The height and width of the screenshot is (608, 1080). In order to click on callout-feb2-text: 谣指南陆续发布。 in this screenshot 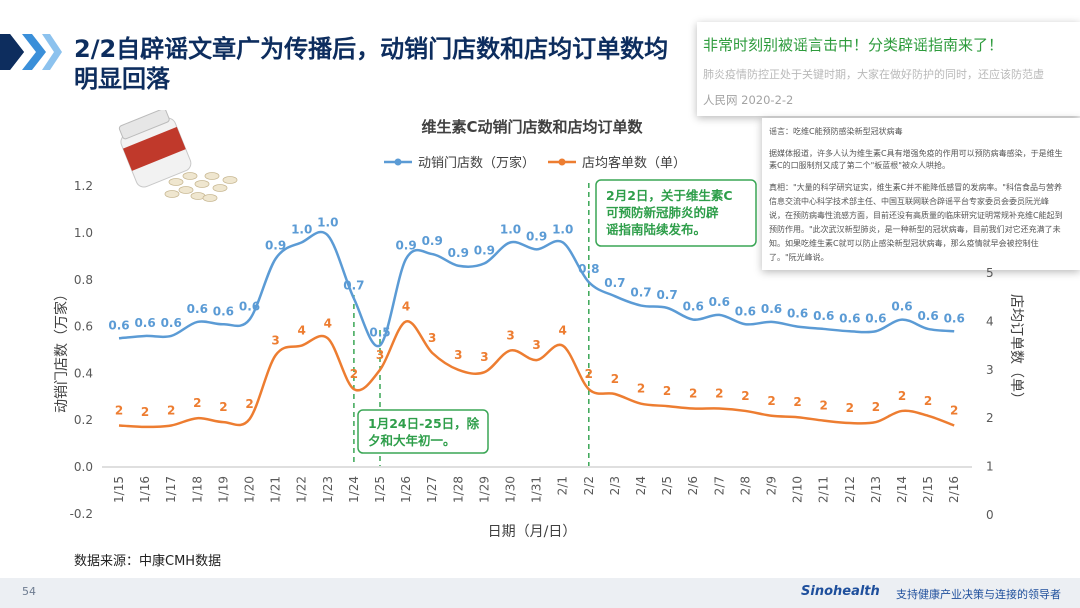, I will do `click(656, 229)`.